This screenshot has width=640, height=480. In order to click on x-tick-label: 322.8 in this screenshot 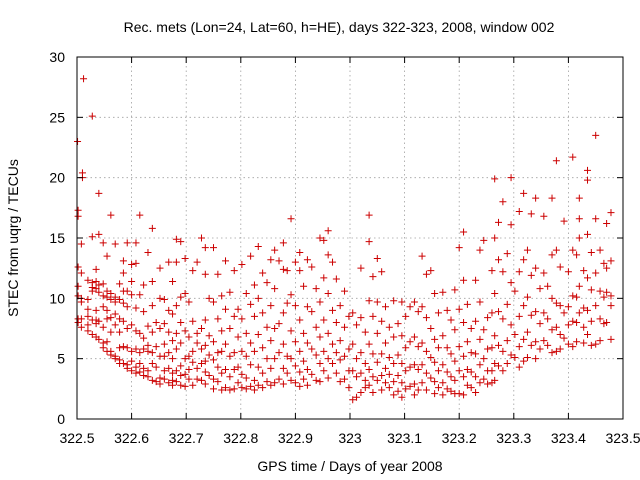, I will do `click(240, 438)`.